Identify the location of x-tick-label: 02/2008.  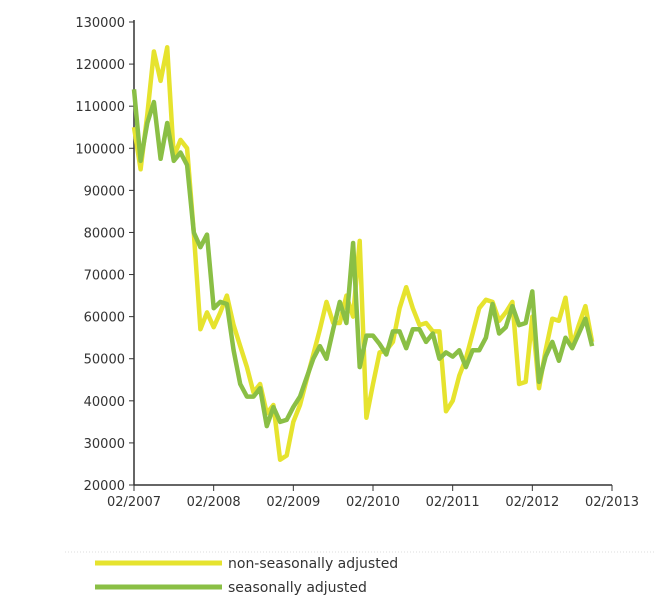
(214, 502).